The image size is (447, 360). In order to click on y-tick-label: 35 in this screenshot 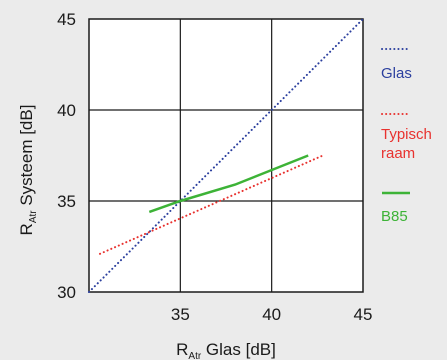, I will do `click(66, 201)`.